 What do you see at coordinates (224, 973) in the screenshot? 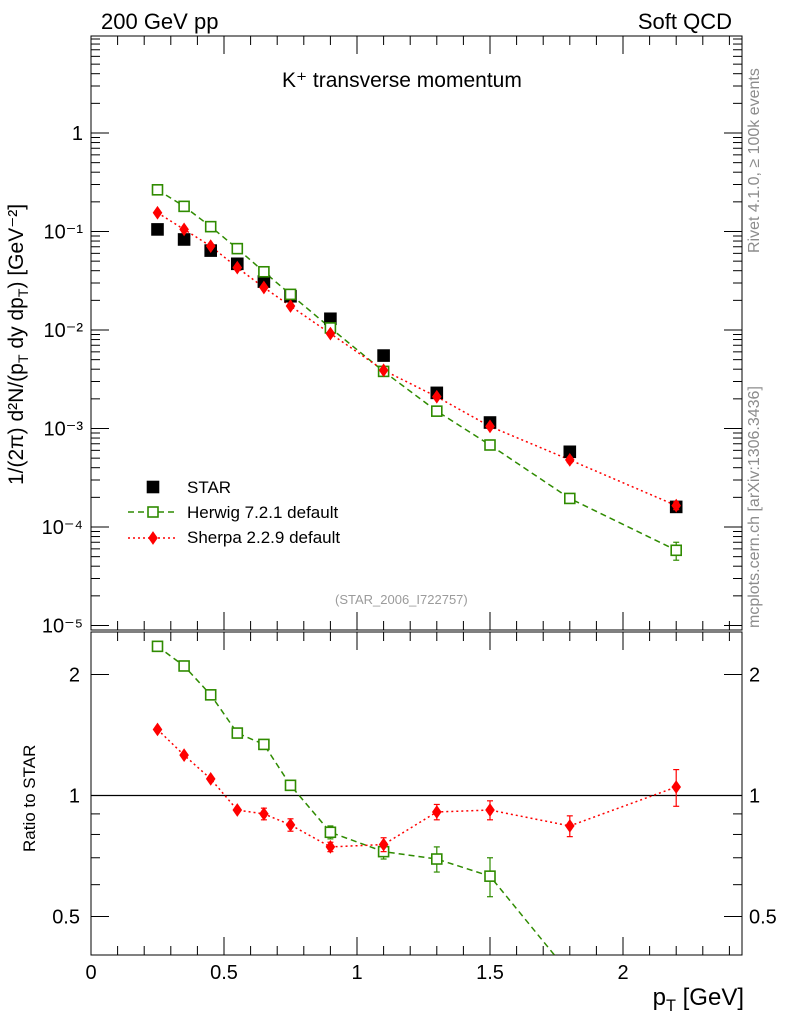
I see `x-tick-label: 0.5` at bounding box center [224, 973].